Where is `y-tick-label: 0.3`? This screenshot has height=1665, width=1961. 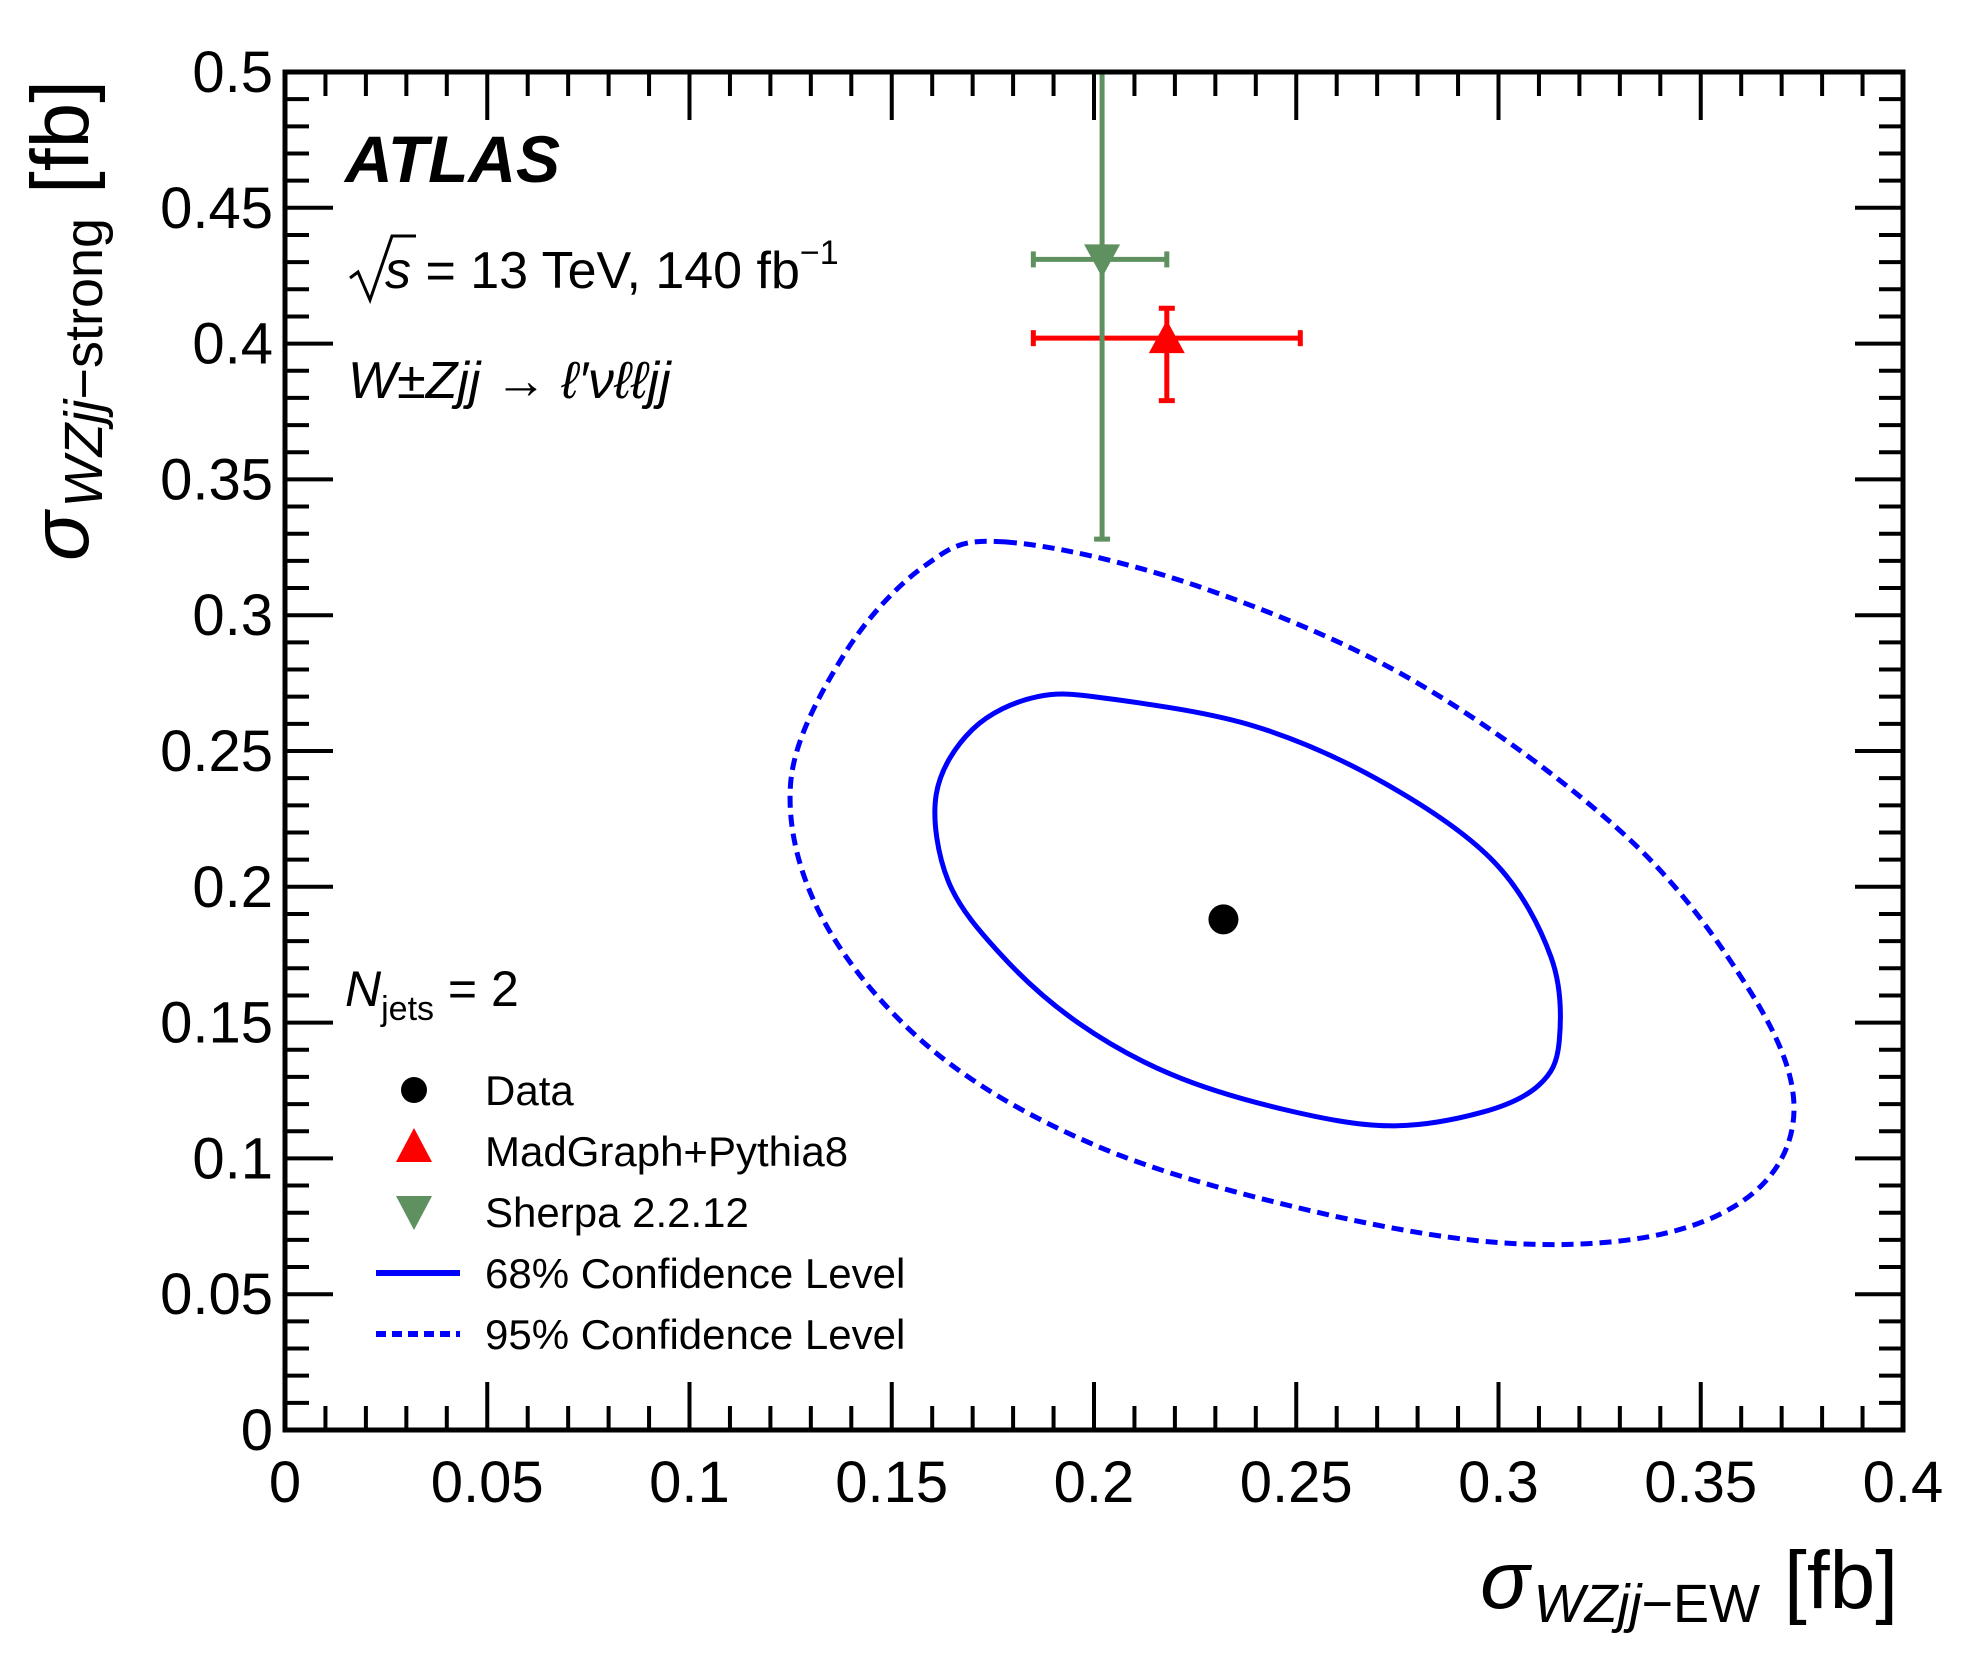
y-tick-label: 0.3 is located at coordinates (232, 615).